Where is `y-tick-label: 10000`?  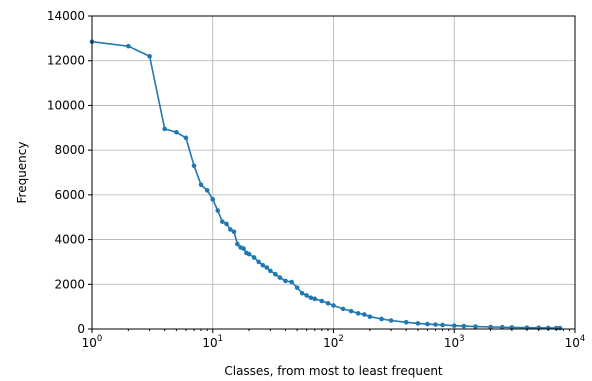
y-tick-label: 10000 is located at coordinates (66, 105).